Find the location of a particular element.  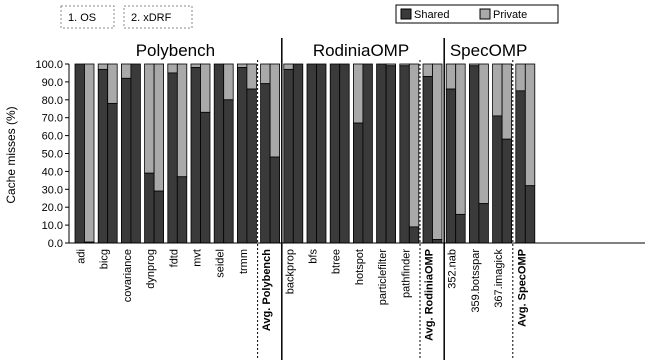

x-tick-label: mvt is located at coordinates (198, 258).